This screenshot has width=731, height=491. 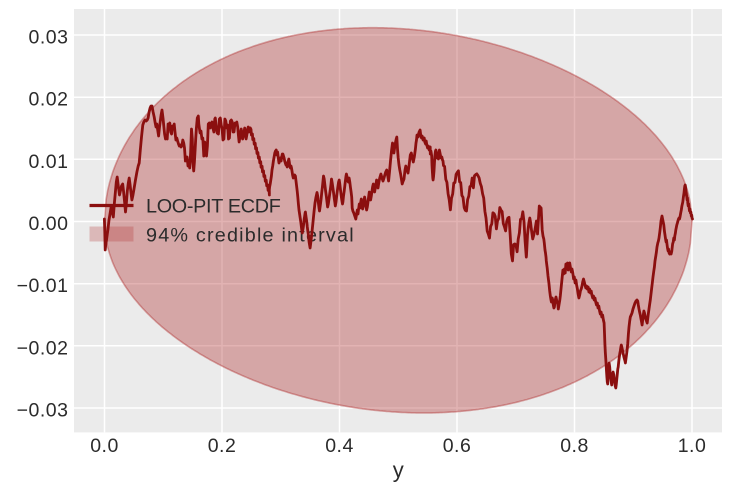 I want to click on svg-text: −0.03, so click(x=43, y=411).